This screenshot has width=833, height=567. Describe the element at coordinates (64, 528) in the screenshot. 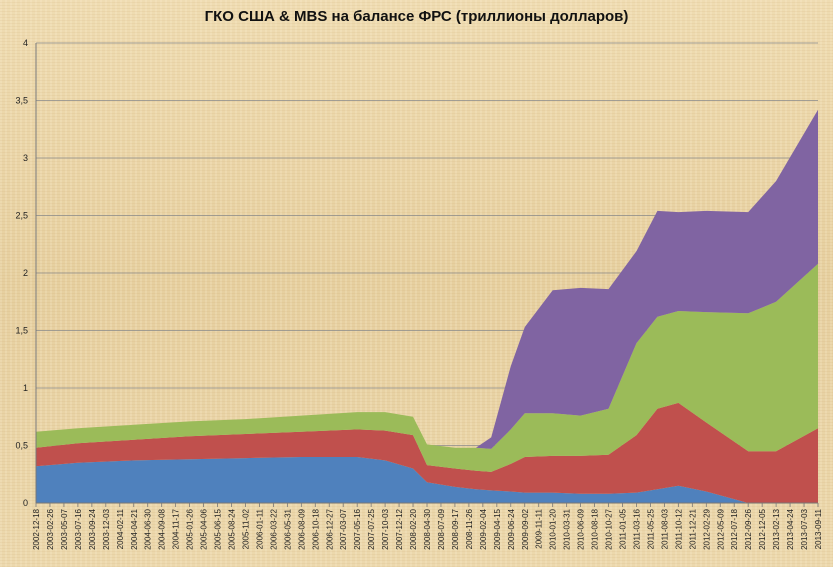

I see `x-tick-label: 2003-05-07` at that location.